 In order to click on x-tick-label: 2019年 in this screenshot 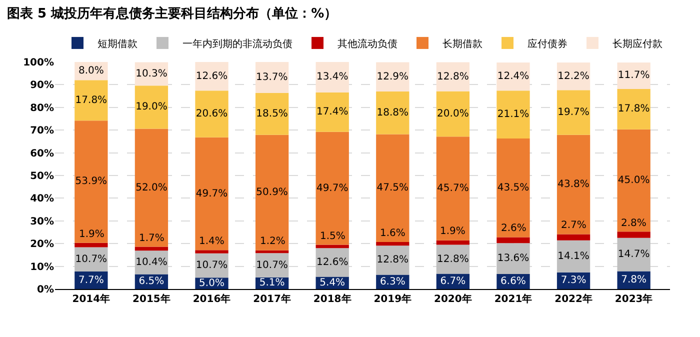, I will do `click(393, 299)`.